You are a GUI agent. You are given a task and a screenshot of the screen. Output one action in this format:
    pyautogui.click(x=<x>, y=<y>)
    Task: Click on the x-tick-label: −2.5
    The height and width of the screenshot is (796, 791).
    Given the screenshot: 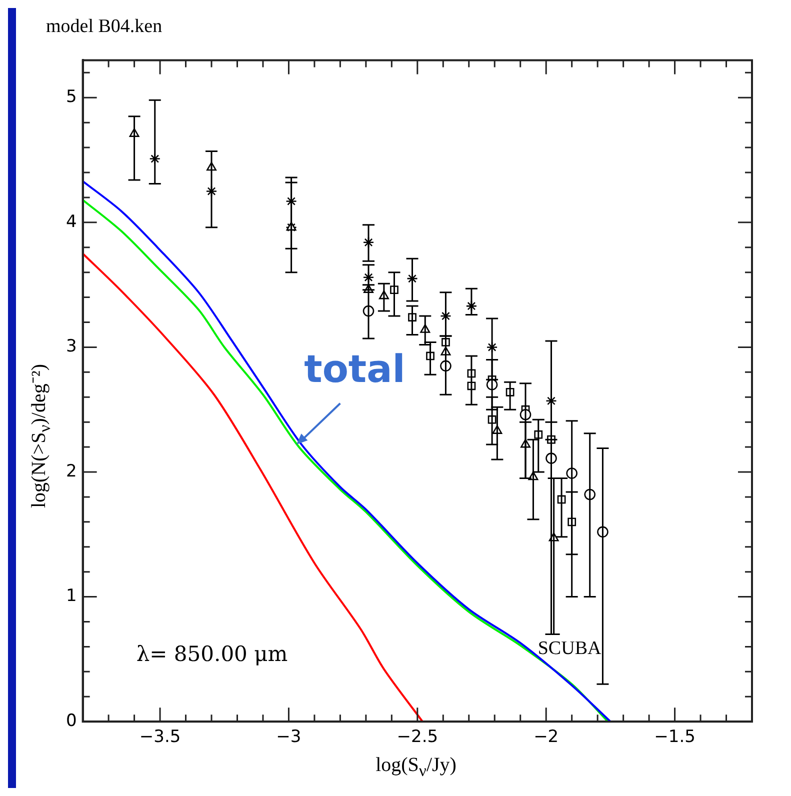 What is the action you would take?
    pyautogui.click(x=417, y=737)
    